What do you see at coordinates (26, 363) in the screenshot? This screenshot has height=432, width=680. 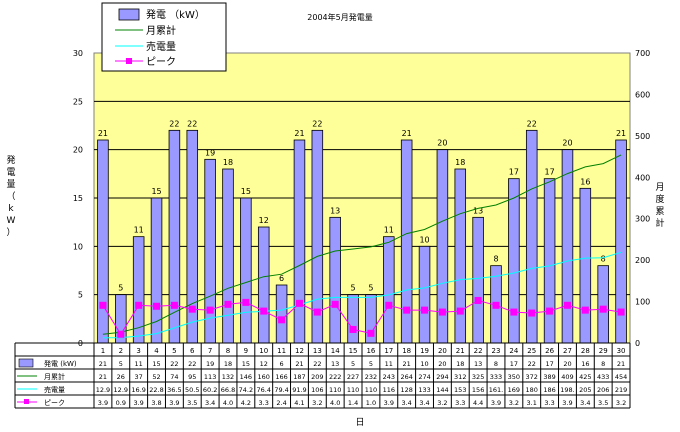 I see `table-bar-swatch` at bounding box center [26, 363].